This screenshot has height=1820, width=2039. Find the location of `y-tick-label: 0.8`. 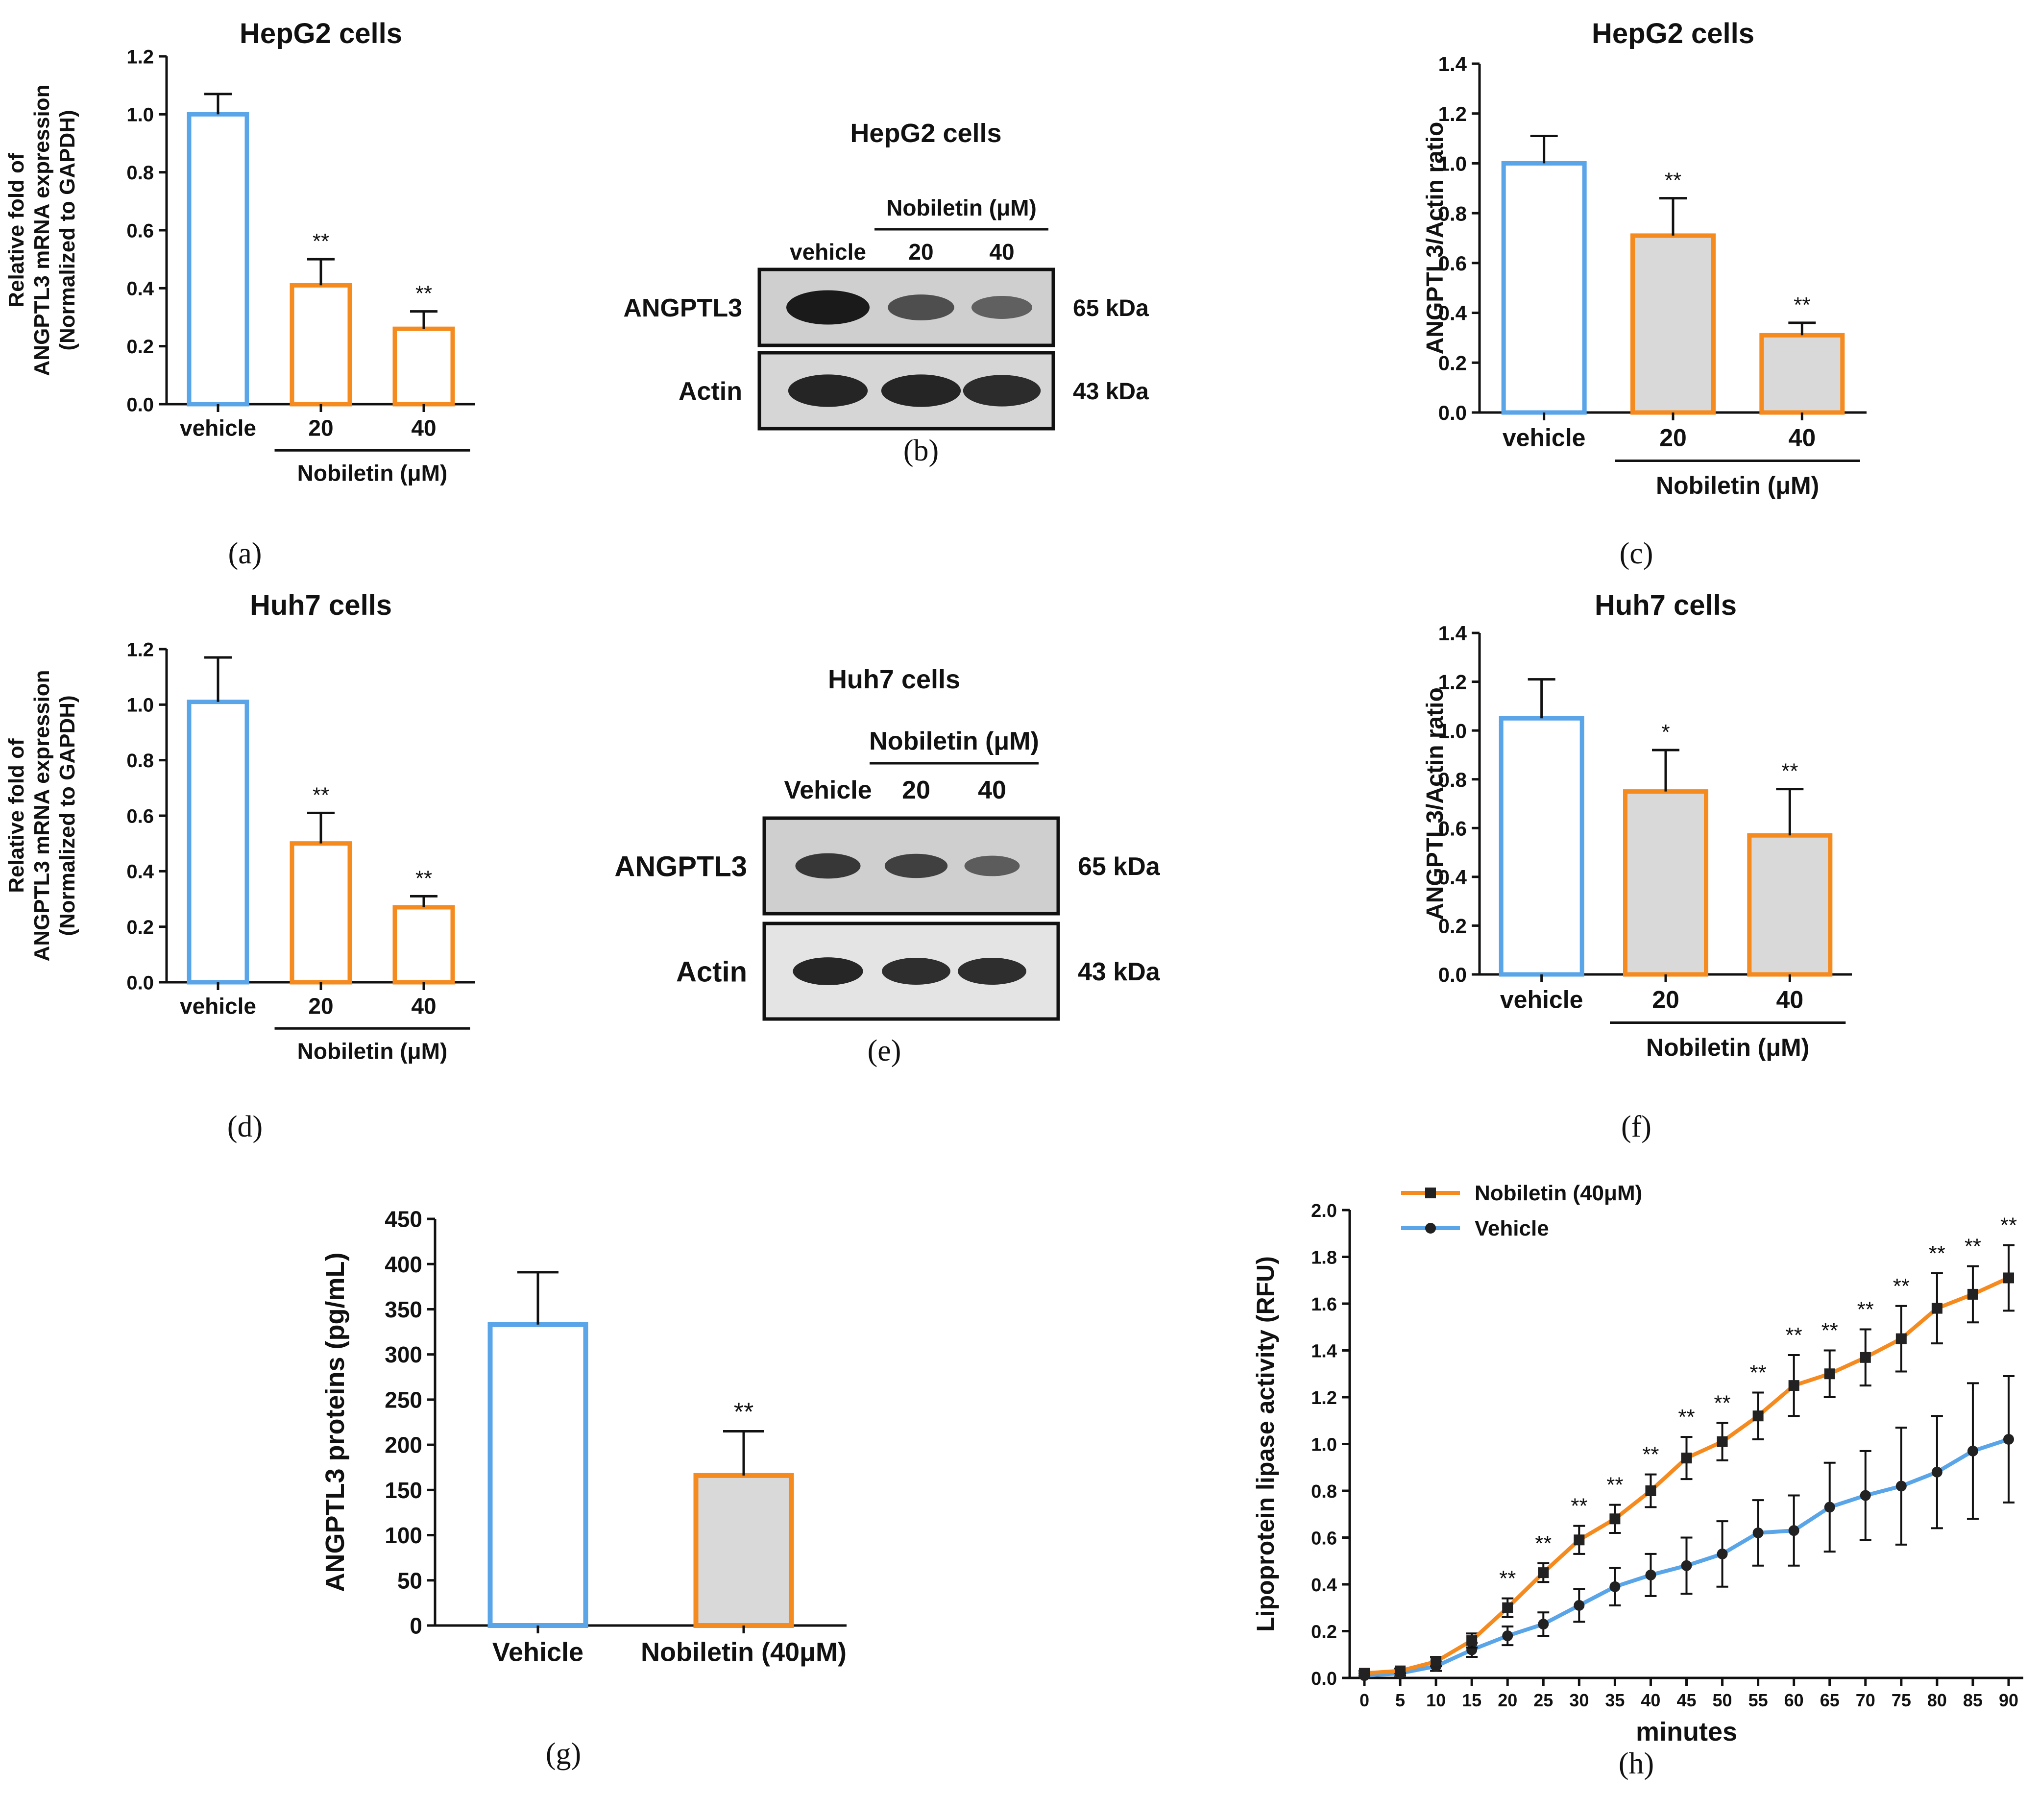

y-tick-label: 0.8 is located at coordinates (140, 173).